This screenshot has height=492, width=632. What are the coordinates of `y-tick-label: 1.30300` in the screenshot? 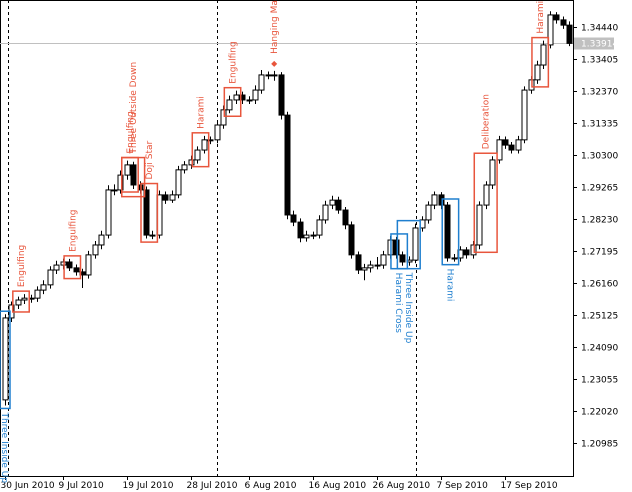 It's located at (599, 157).